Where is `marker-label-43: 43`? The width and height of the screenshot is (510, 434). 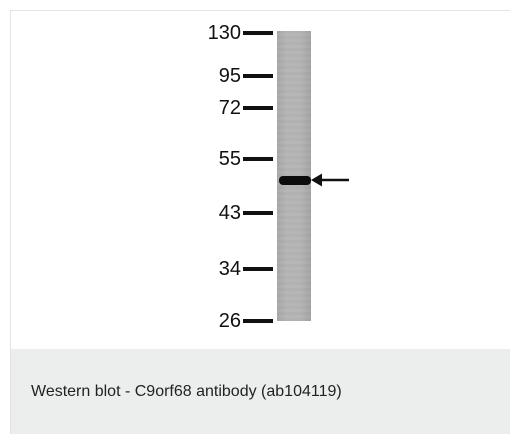 marker-label-43: 43 is located at coordinates (229, 213).